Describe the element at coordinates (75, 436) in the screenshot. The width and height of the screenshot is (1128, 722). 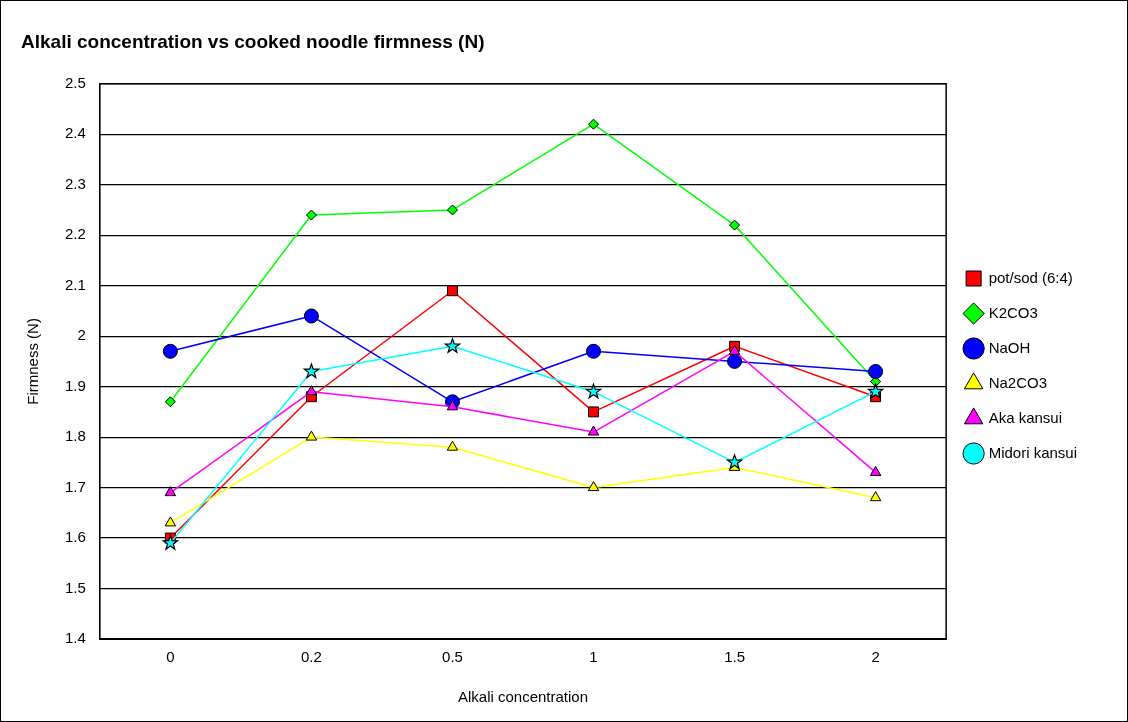
I see `y-tick-label: 1.8` at that location.